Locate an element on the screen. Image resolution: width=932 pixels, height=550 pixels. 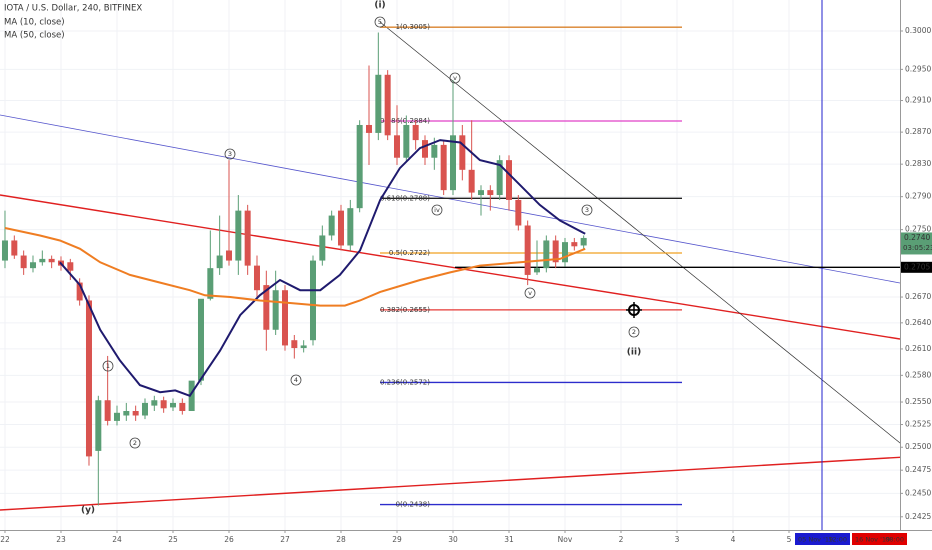
y-tick-label: 0.2750 is located at coordinates (918, 229).